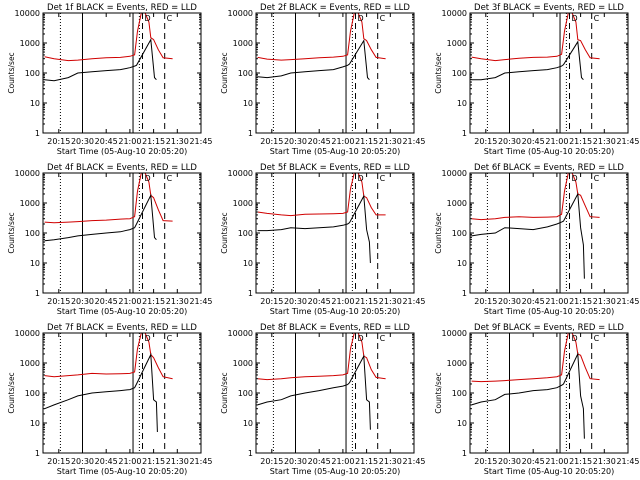 The height and width of the screenshot is (480, 640). Describe the element at coordinates (549, 8) in the screenshot. I see `panel-title: Det 3f BLACK = Events, RED = LLD` at that location.